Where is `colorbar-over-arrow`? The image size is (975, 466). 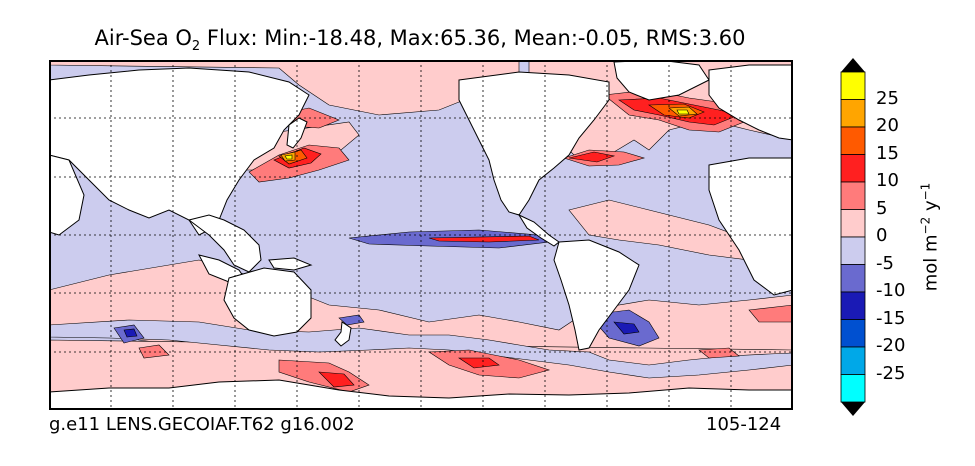 colorbar-over-arrow is located at coordinates (853, 65).